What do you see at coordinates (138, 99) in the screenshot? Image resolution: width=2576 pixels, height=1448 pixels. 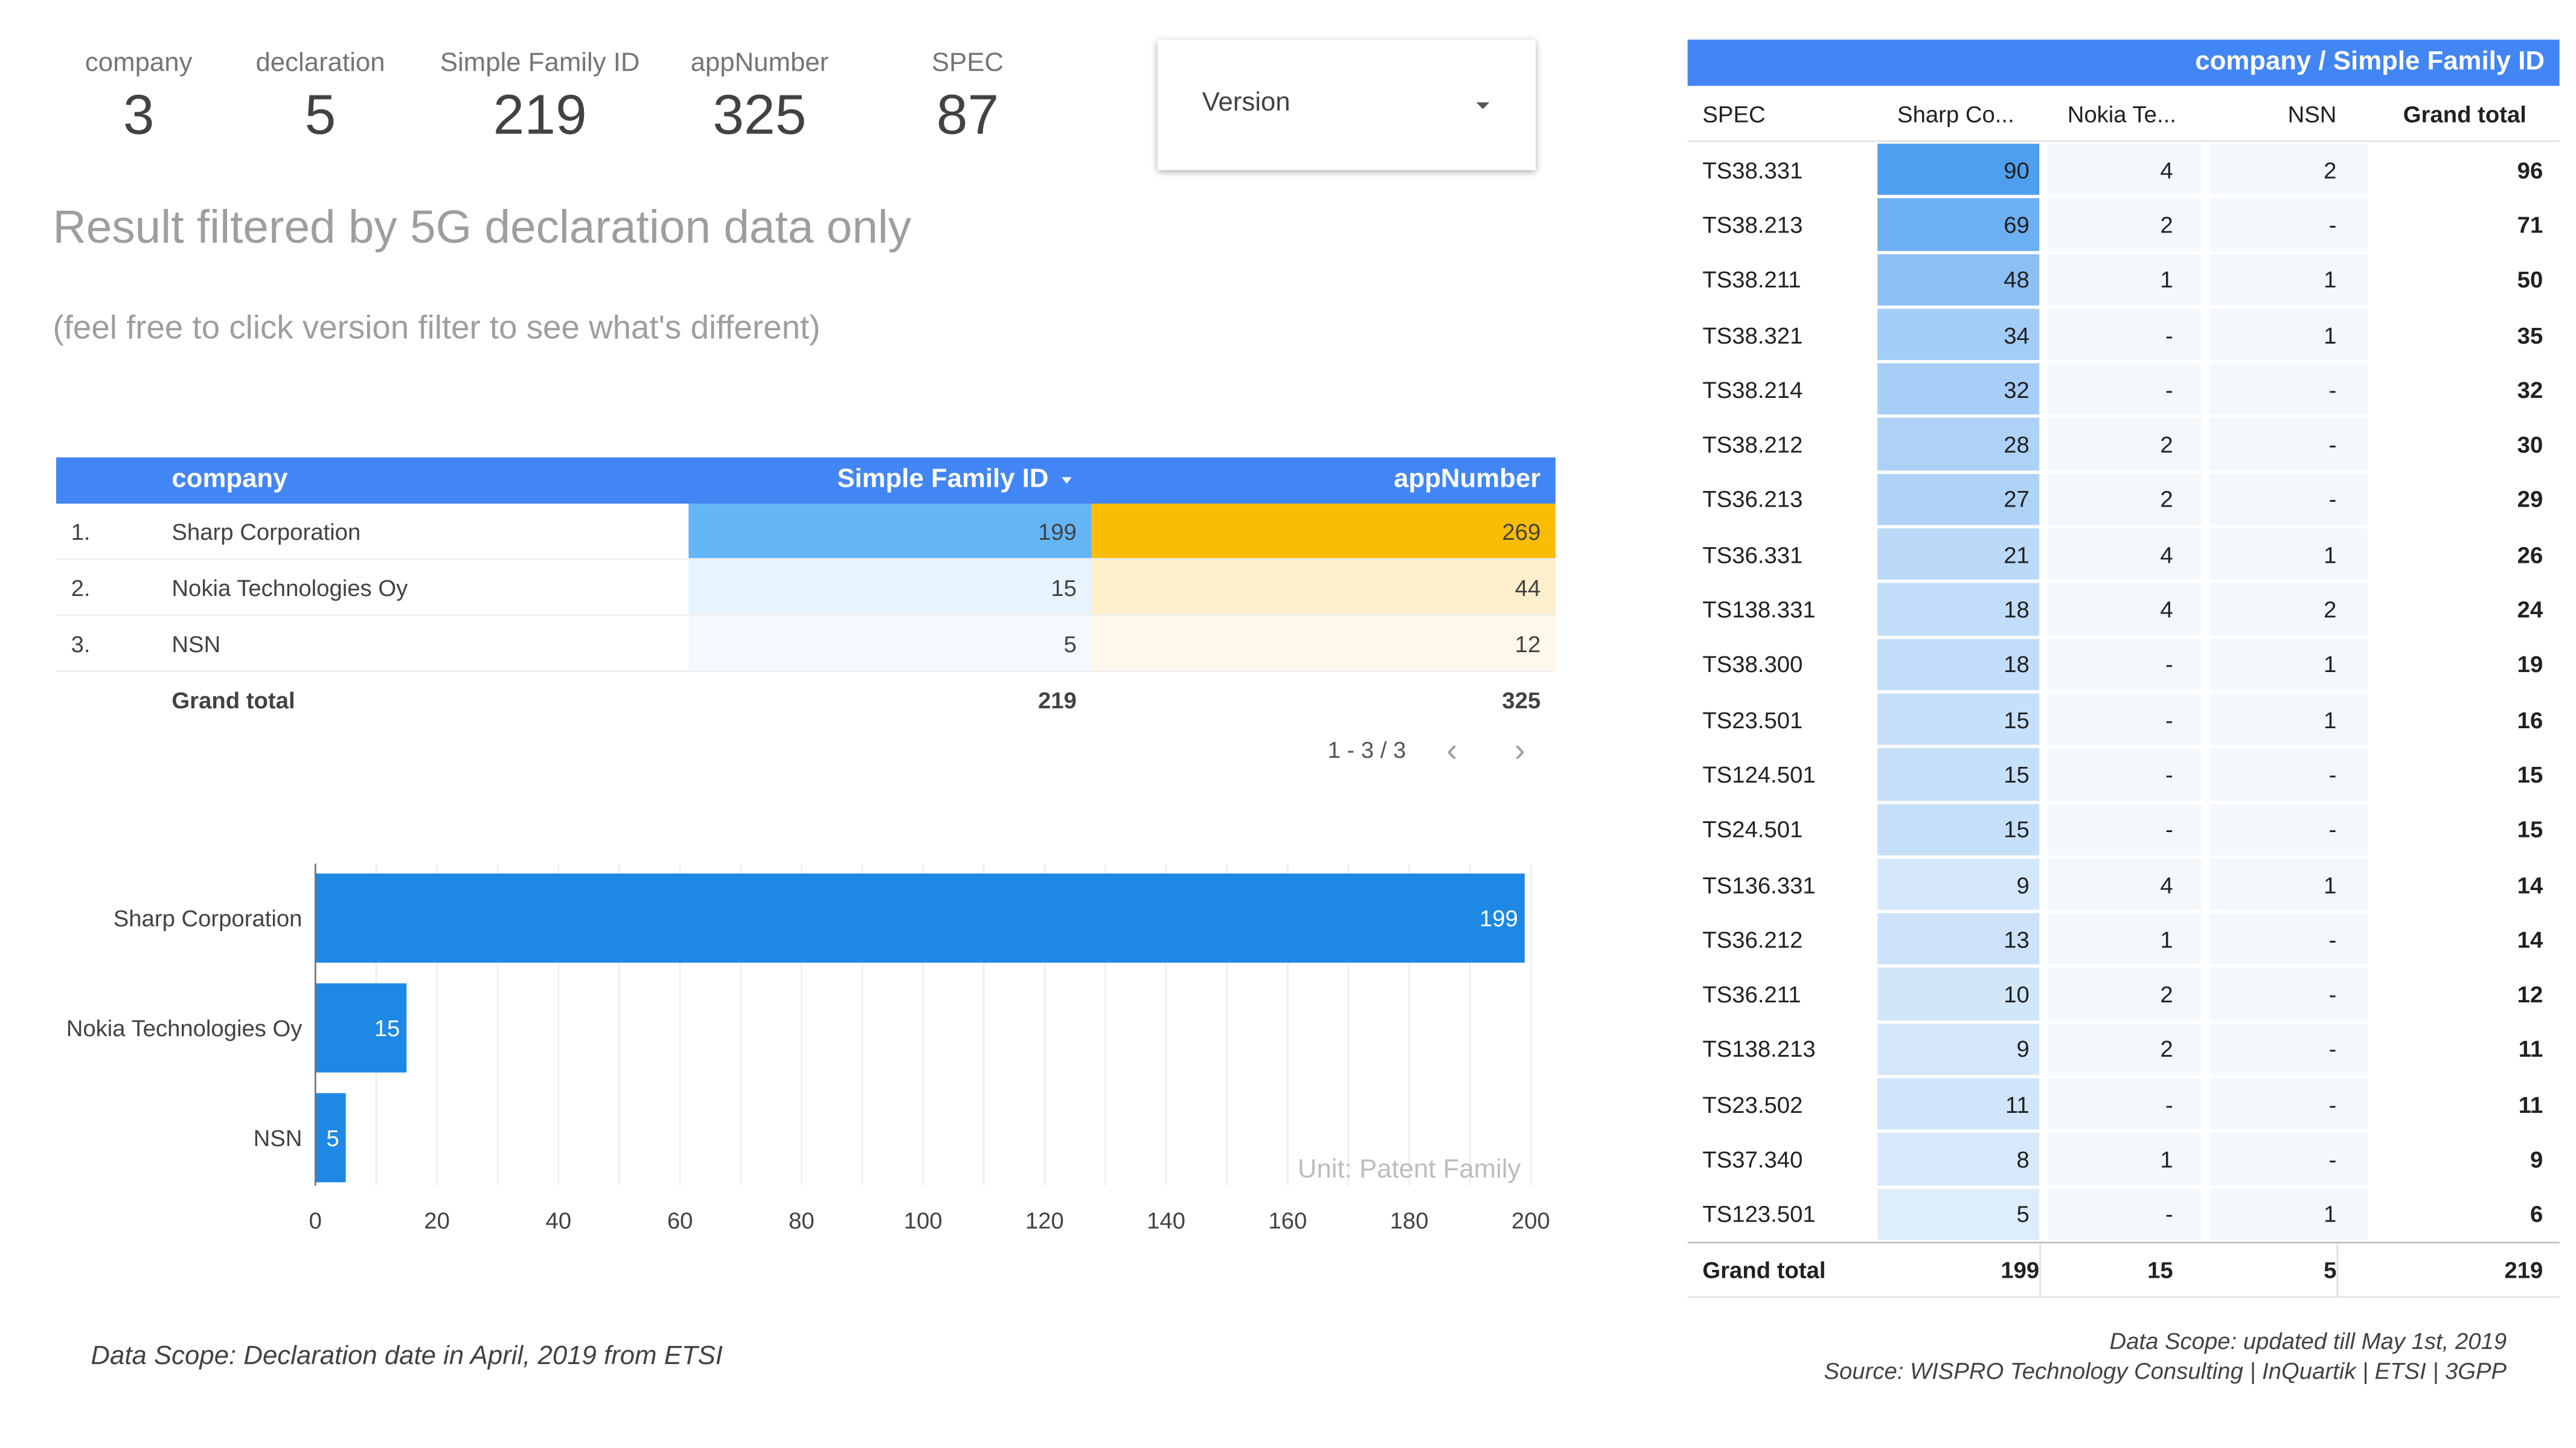 I see `scorecard-company: company 3` at bounding box center [138, 99].